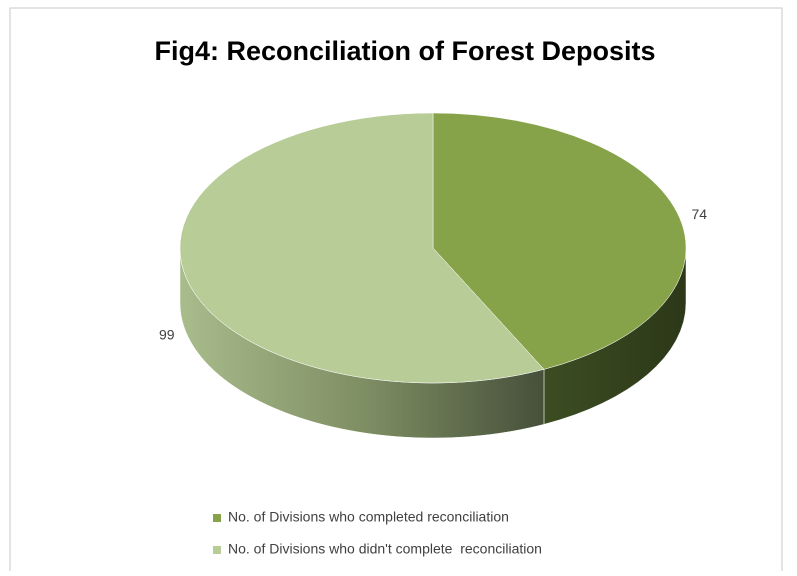 The height and width of the screenshot is (576, 797). Describe the element at coordinates (699, 214) in the screenshot. I see `data-label: 74` at that location.